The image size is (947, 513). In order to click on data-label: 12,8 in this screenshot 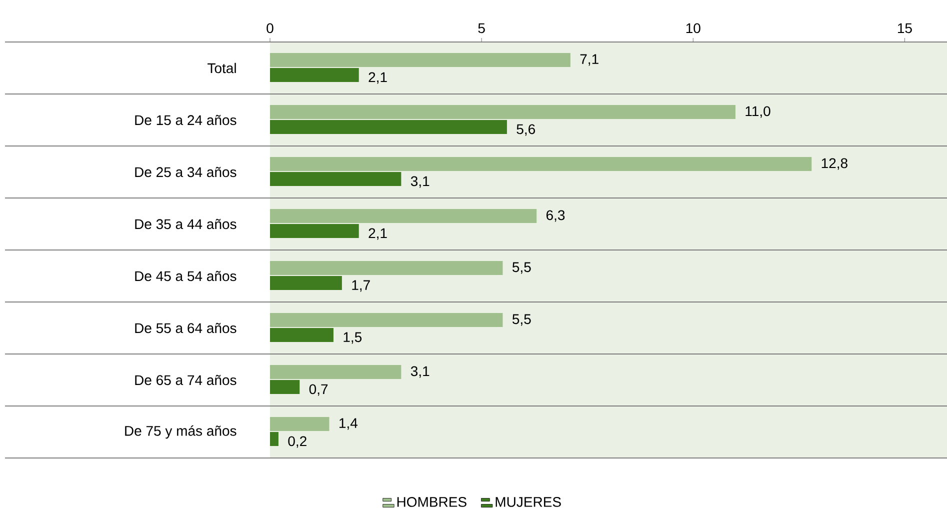, I will do `click(835, 164)`.